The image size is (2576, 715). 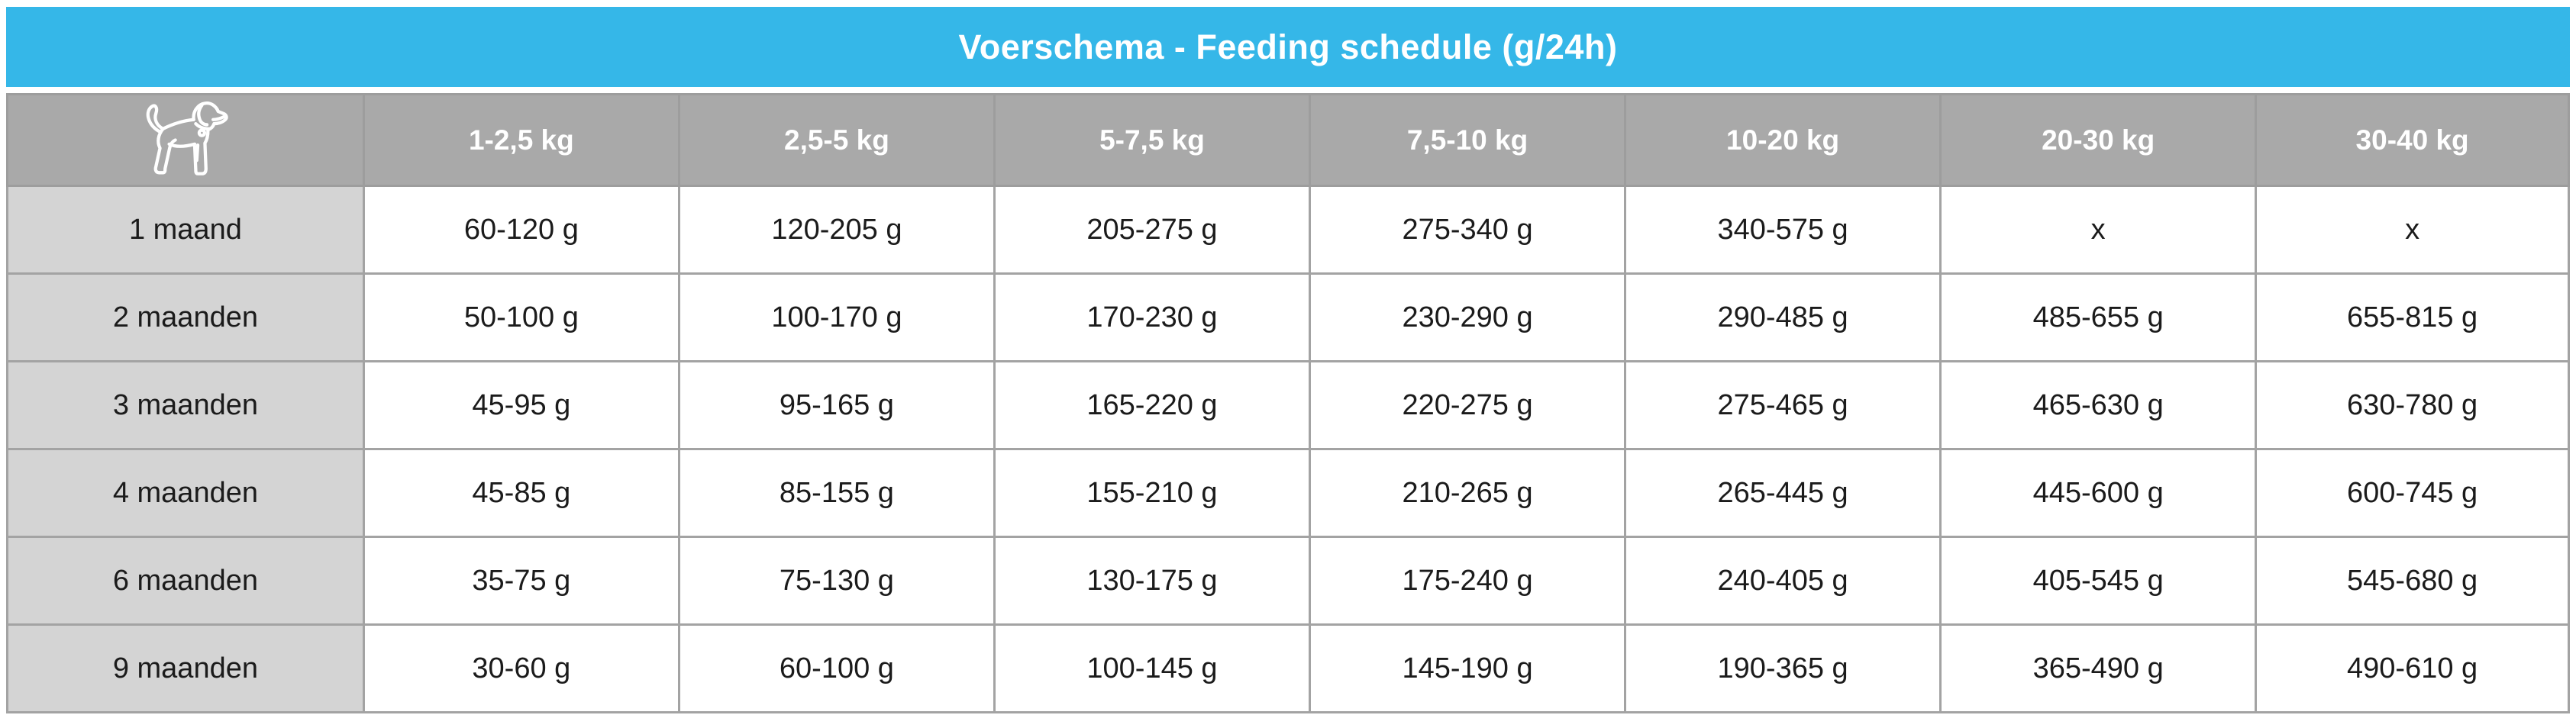 What do you see at coordinates (1467, 668) in the screenshot?
I see `value-cell: 145-190 g` at bounding box center [1467, 668].